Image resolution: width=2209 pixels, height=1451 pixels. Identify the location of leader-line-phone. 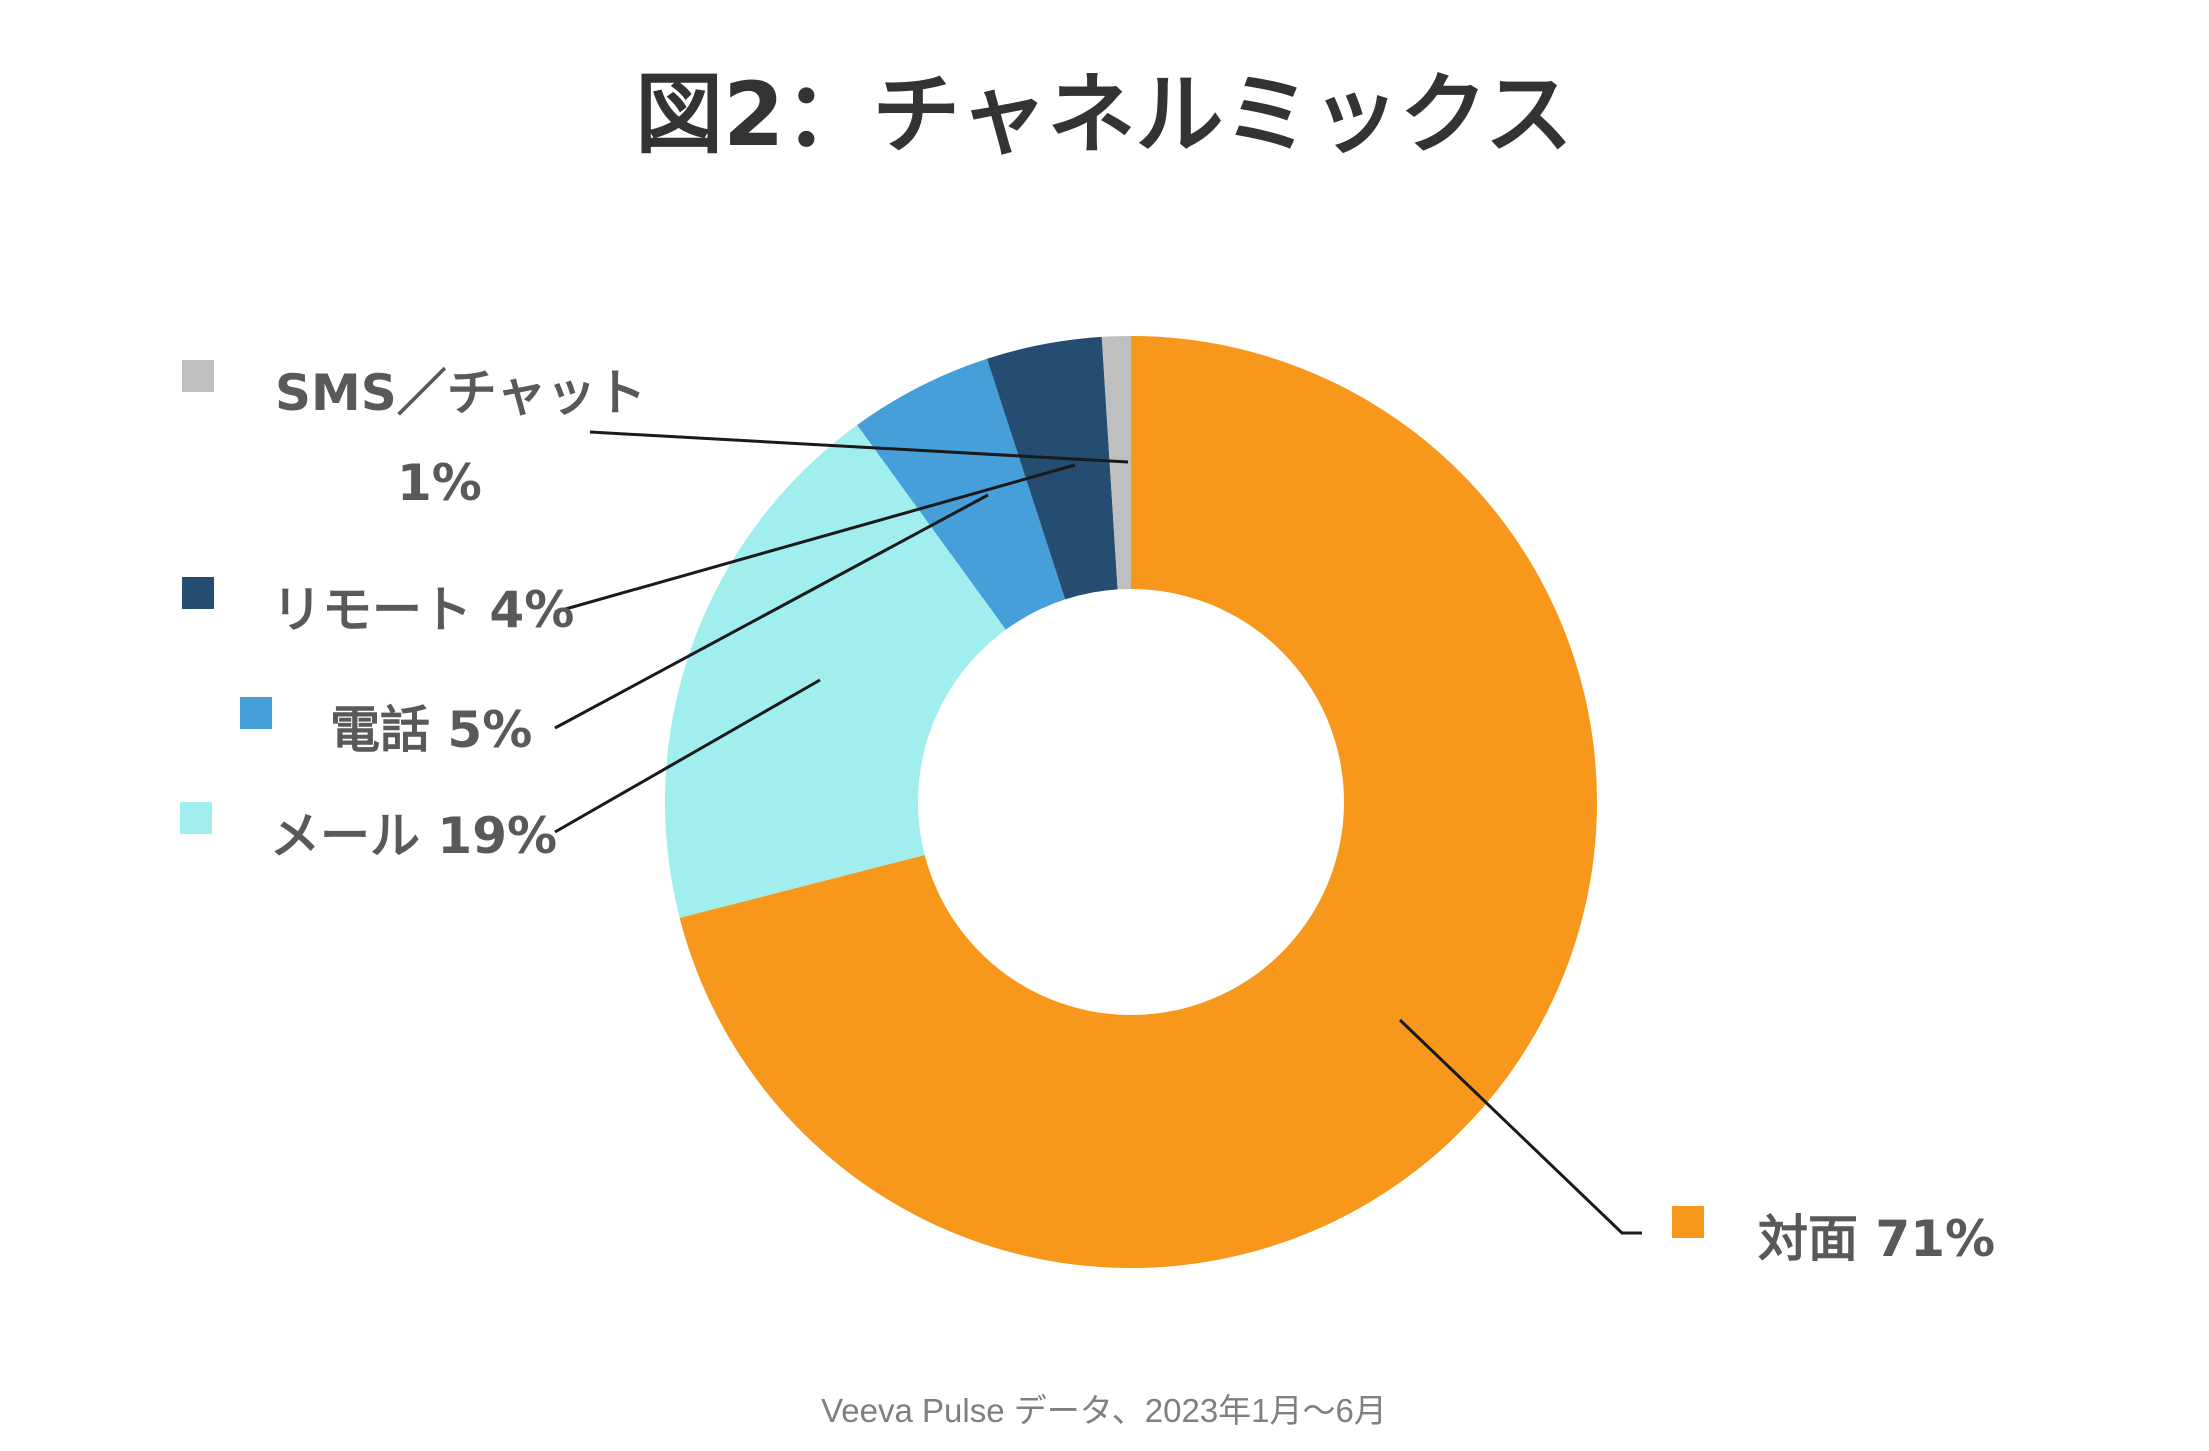
(771, 611).